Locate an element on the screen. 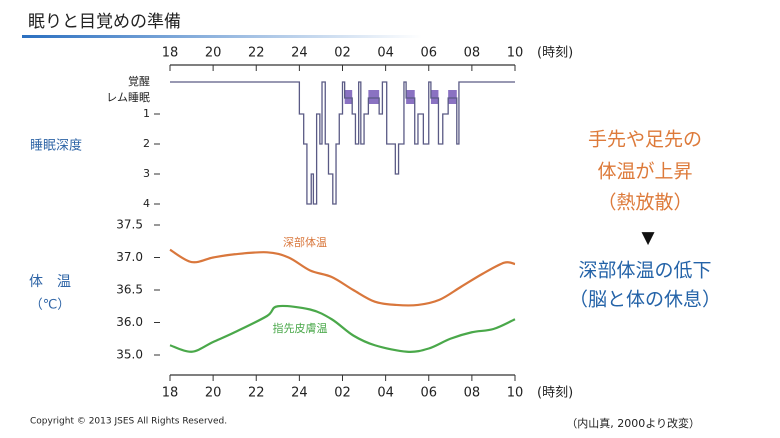 This screenshot has height=438, width=780. annotation: 体温が上昇 is located at coordinates (644, 172).